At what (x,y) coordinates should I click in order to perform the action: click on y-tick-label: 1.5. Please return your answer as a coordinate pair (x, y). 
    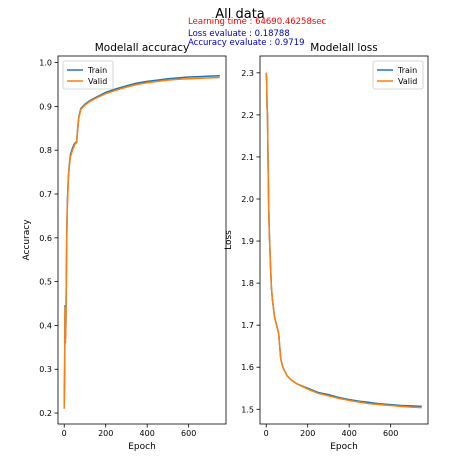
    Looking at the image, I should click on (247, 409).